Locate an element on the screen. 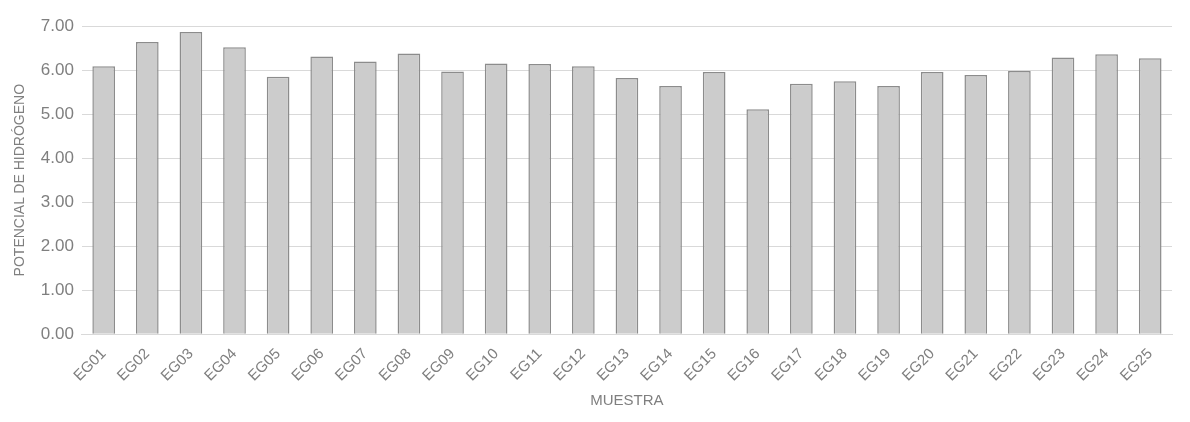 This screenshot has width=1190, height=422. y-axis-title: POTENCIAL DE HIDRÓGENO is located at coordinates (19, 180).